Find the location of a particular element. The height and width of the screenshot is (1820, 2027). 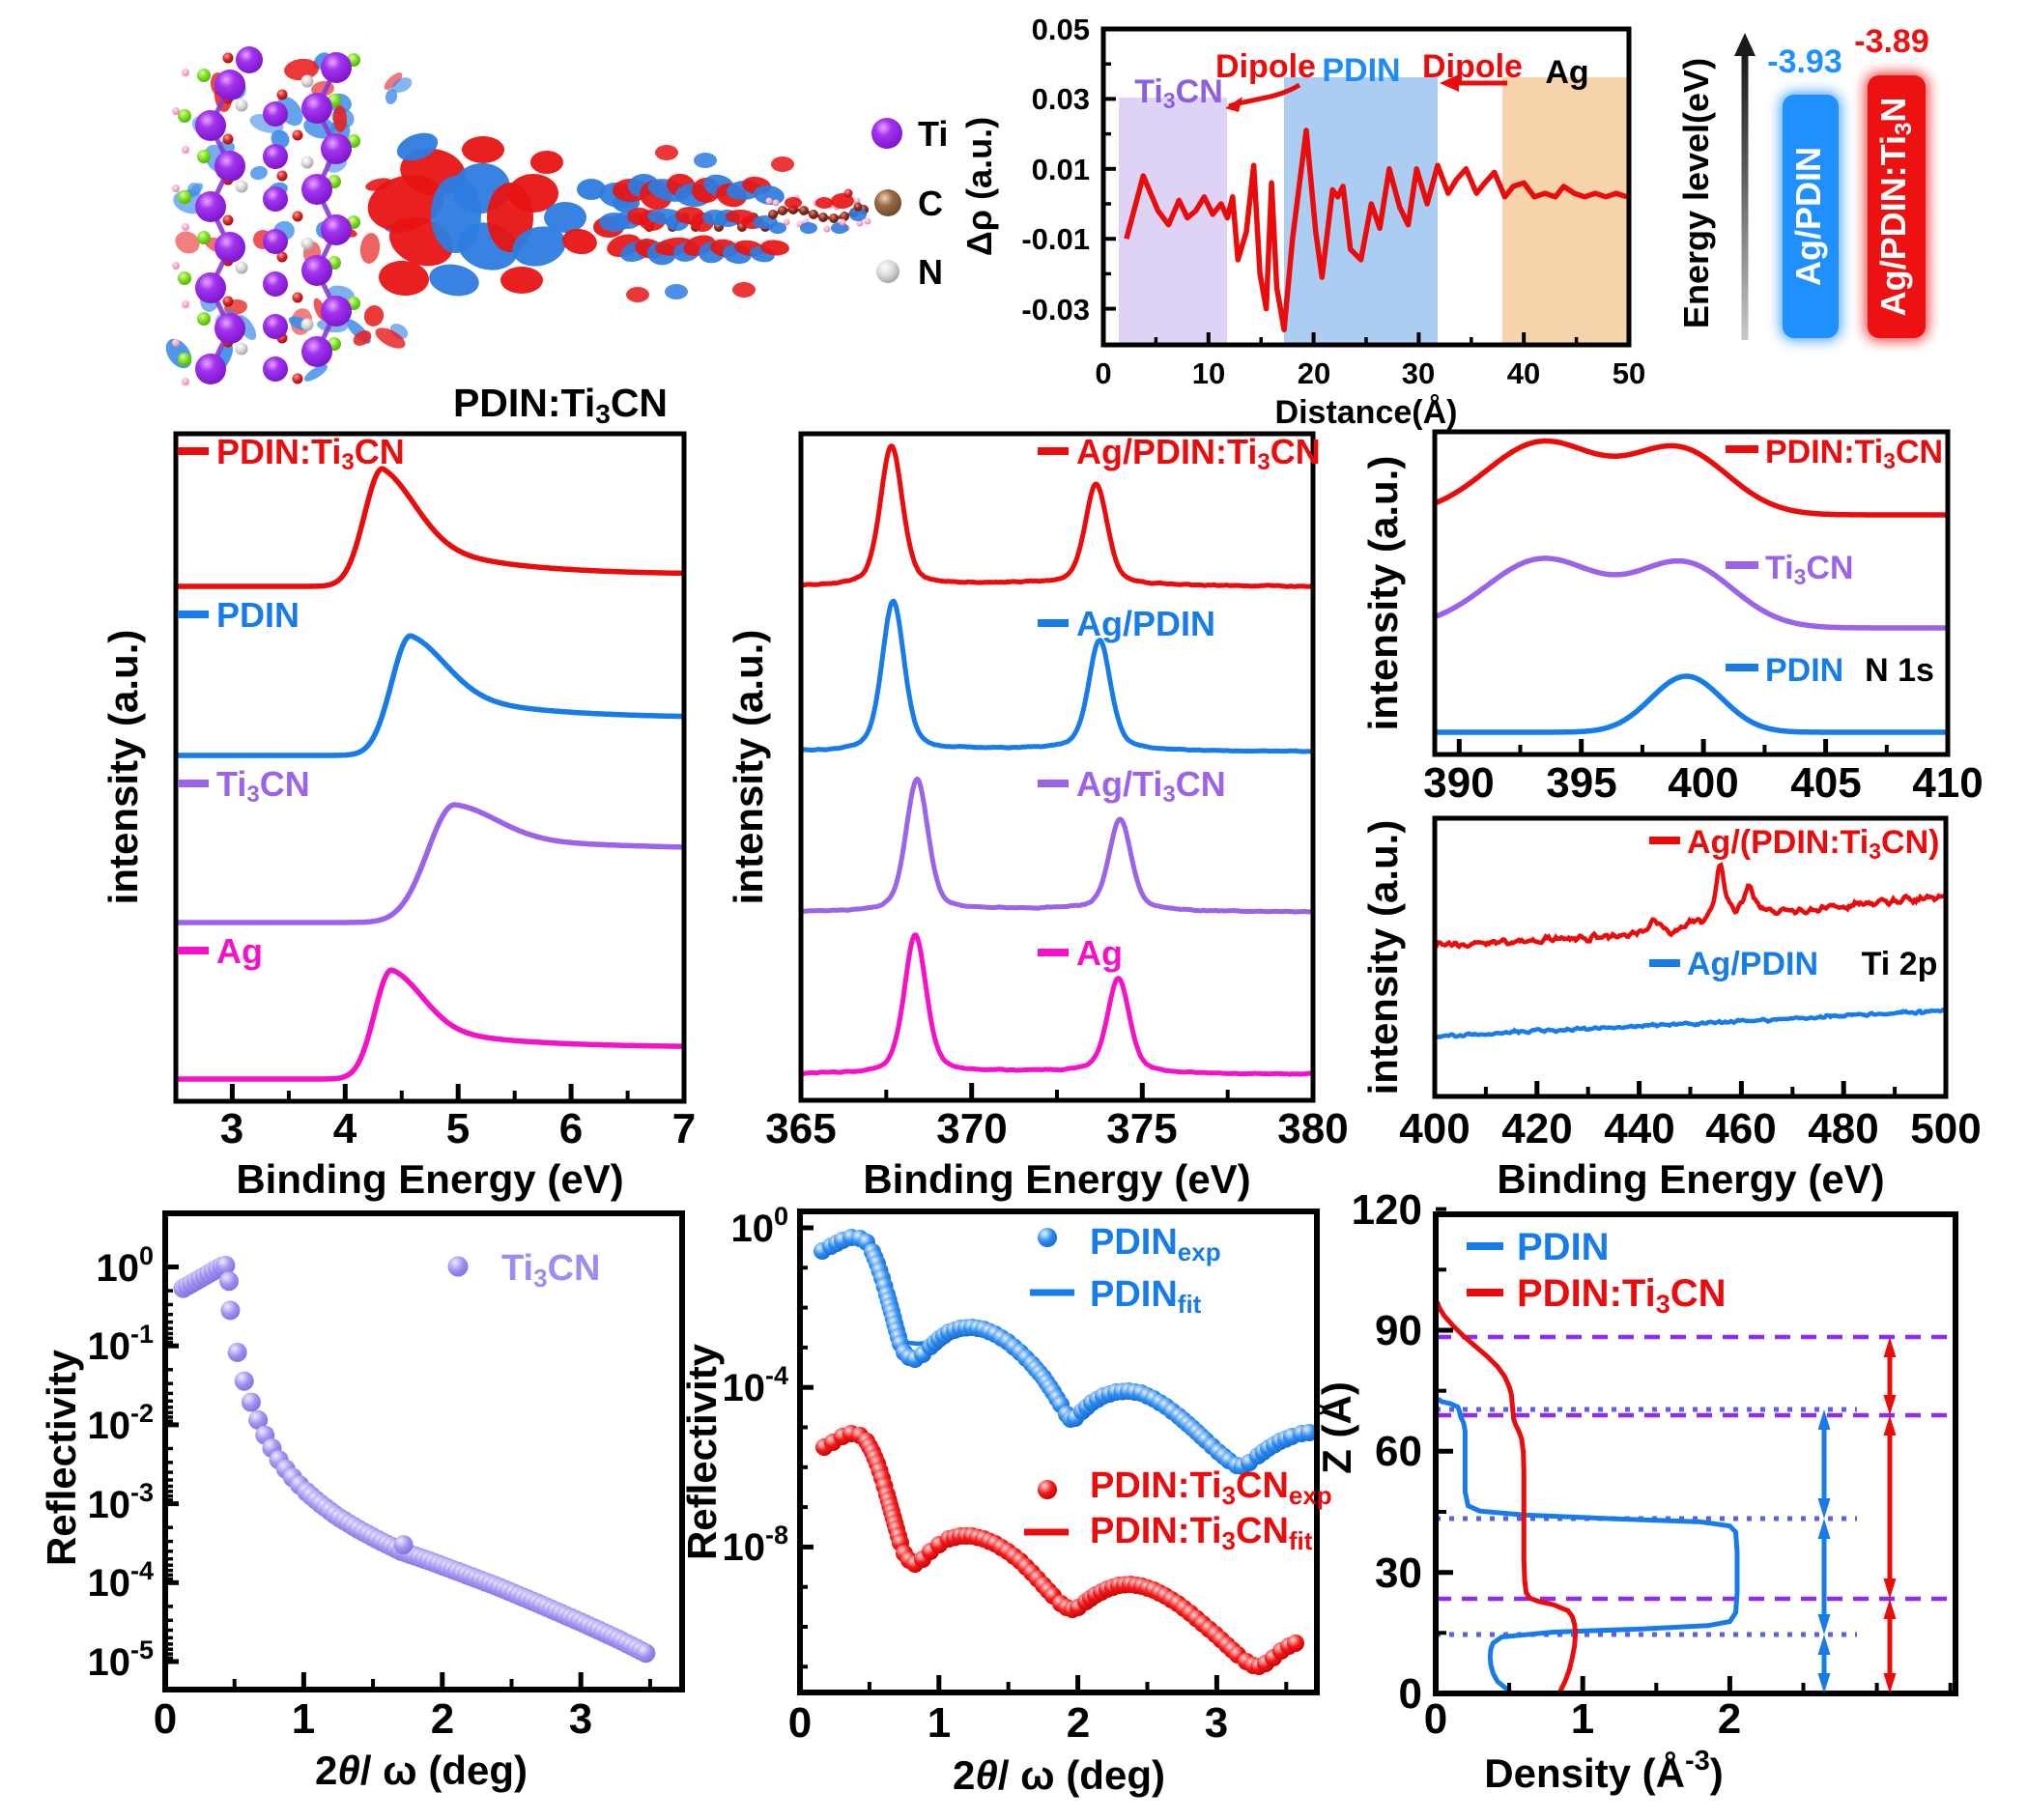

svg-text: 4 is located at coordinates (345, 1128).